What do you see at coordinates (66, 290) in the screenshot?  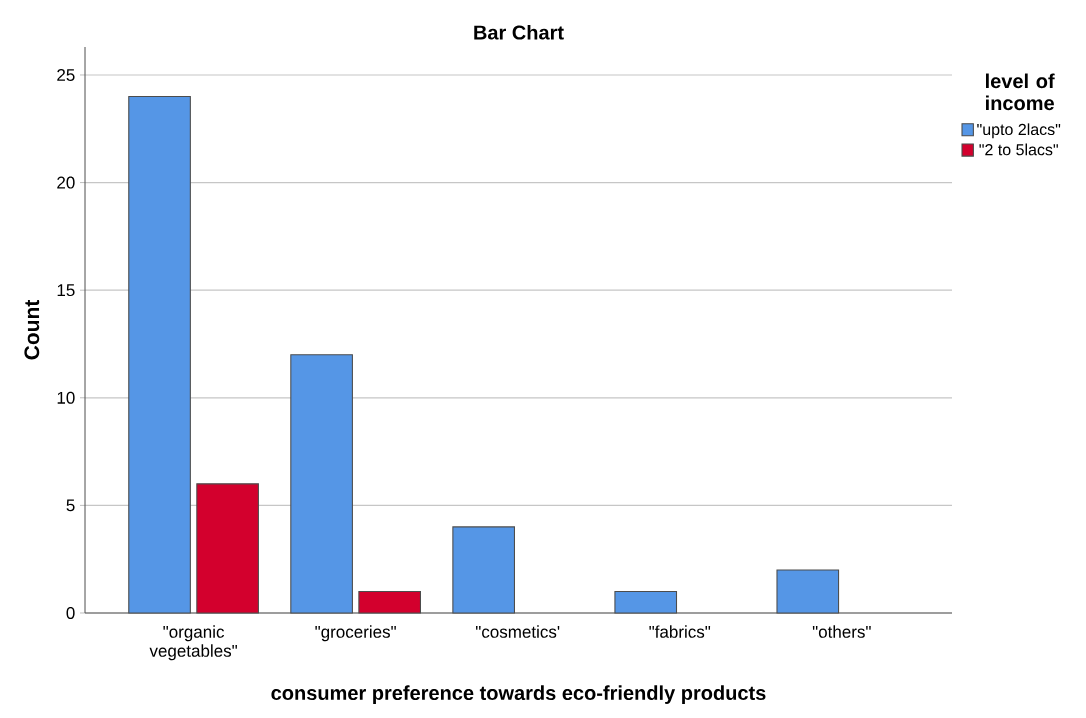 I see `y-tick-label: 15` at bounding box center [66, 290].